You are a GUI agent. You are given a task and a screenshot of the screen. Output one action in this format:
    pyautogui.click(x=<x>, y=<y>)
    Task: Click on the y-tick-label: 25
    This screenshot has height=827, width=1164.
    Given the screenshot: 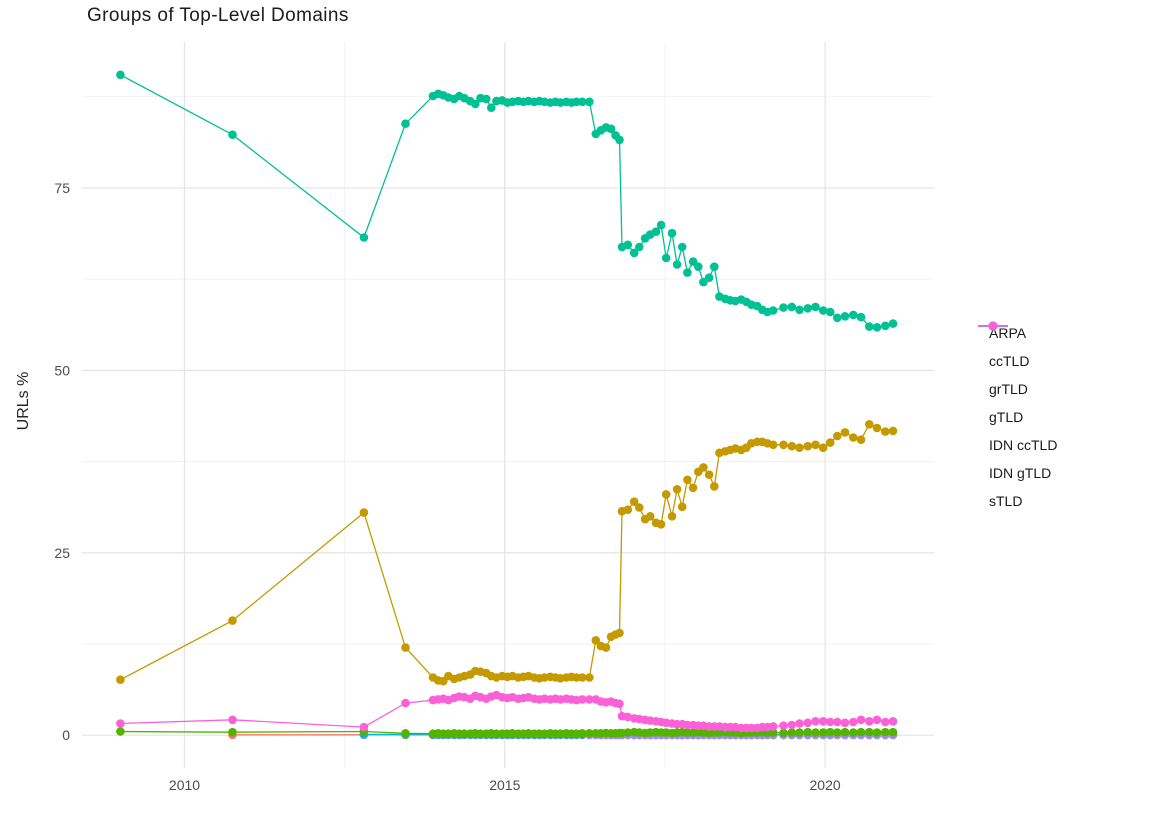 What is the action you would take?
    pyautogui.click(x=62, y=553)
    